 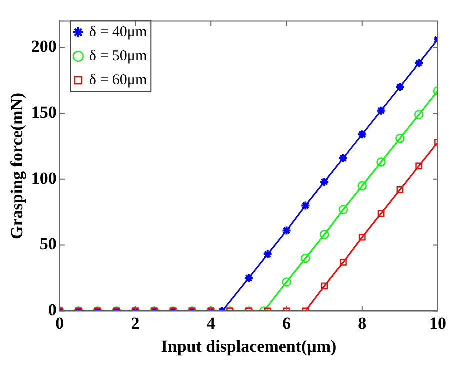 What do you see at coordinates (438, 323) in the screenshot?
I see `x-tick-label: 10` at bounding box center [438, 323].